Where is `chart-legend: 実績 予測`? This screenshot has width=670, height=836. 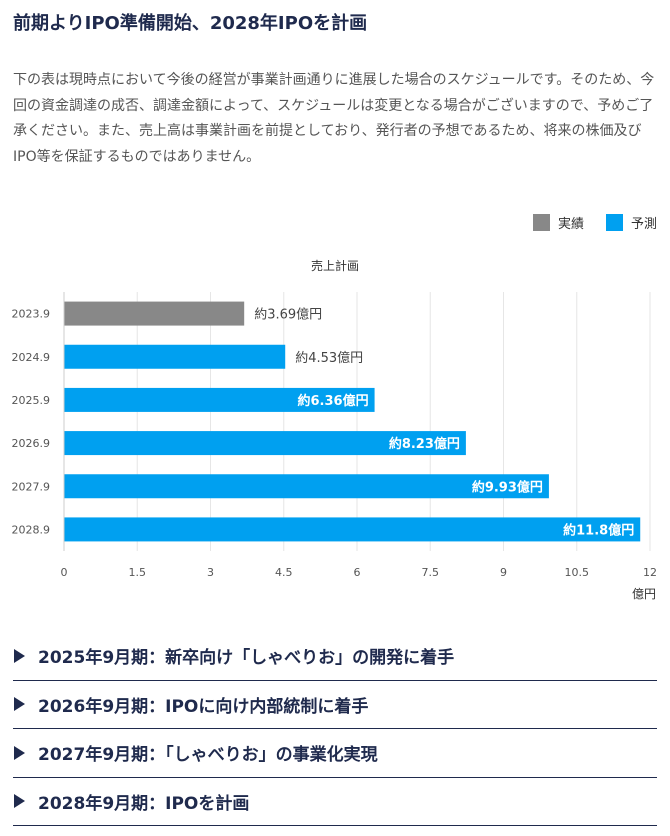 chart-legend: 実績 予測 is located at coordinates (584, 222).